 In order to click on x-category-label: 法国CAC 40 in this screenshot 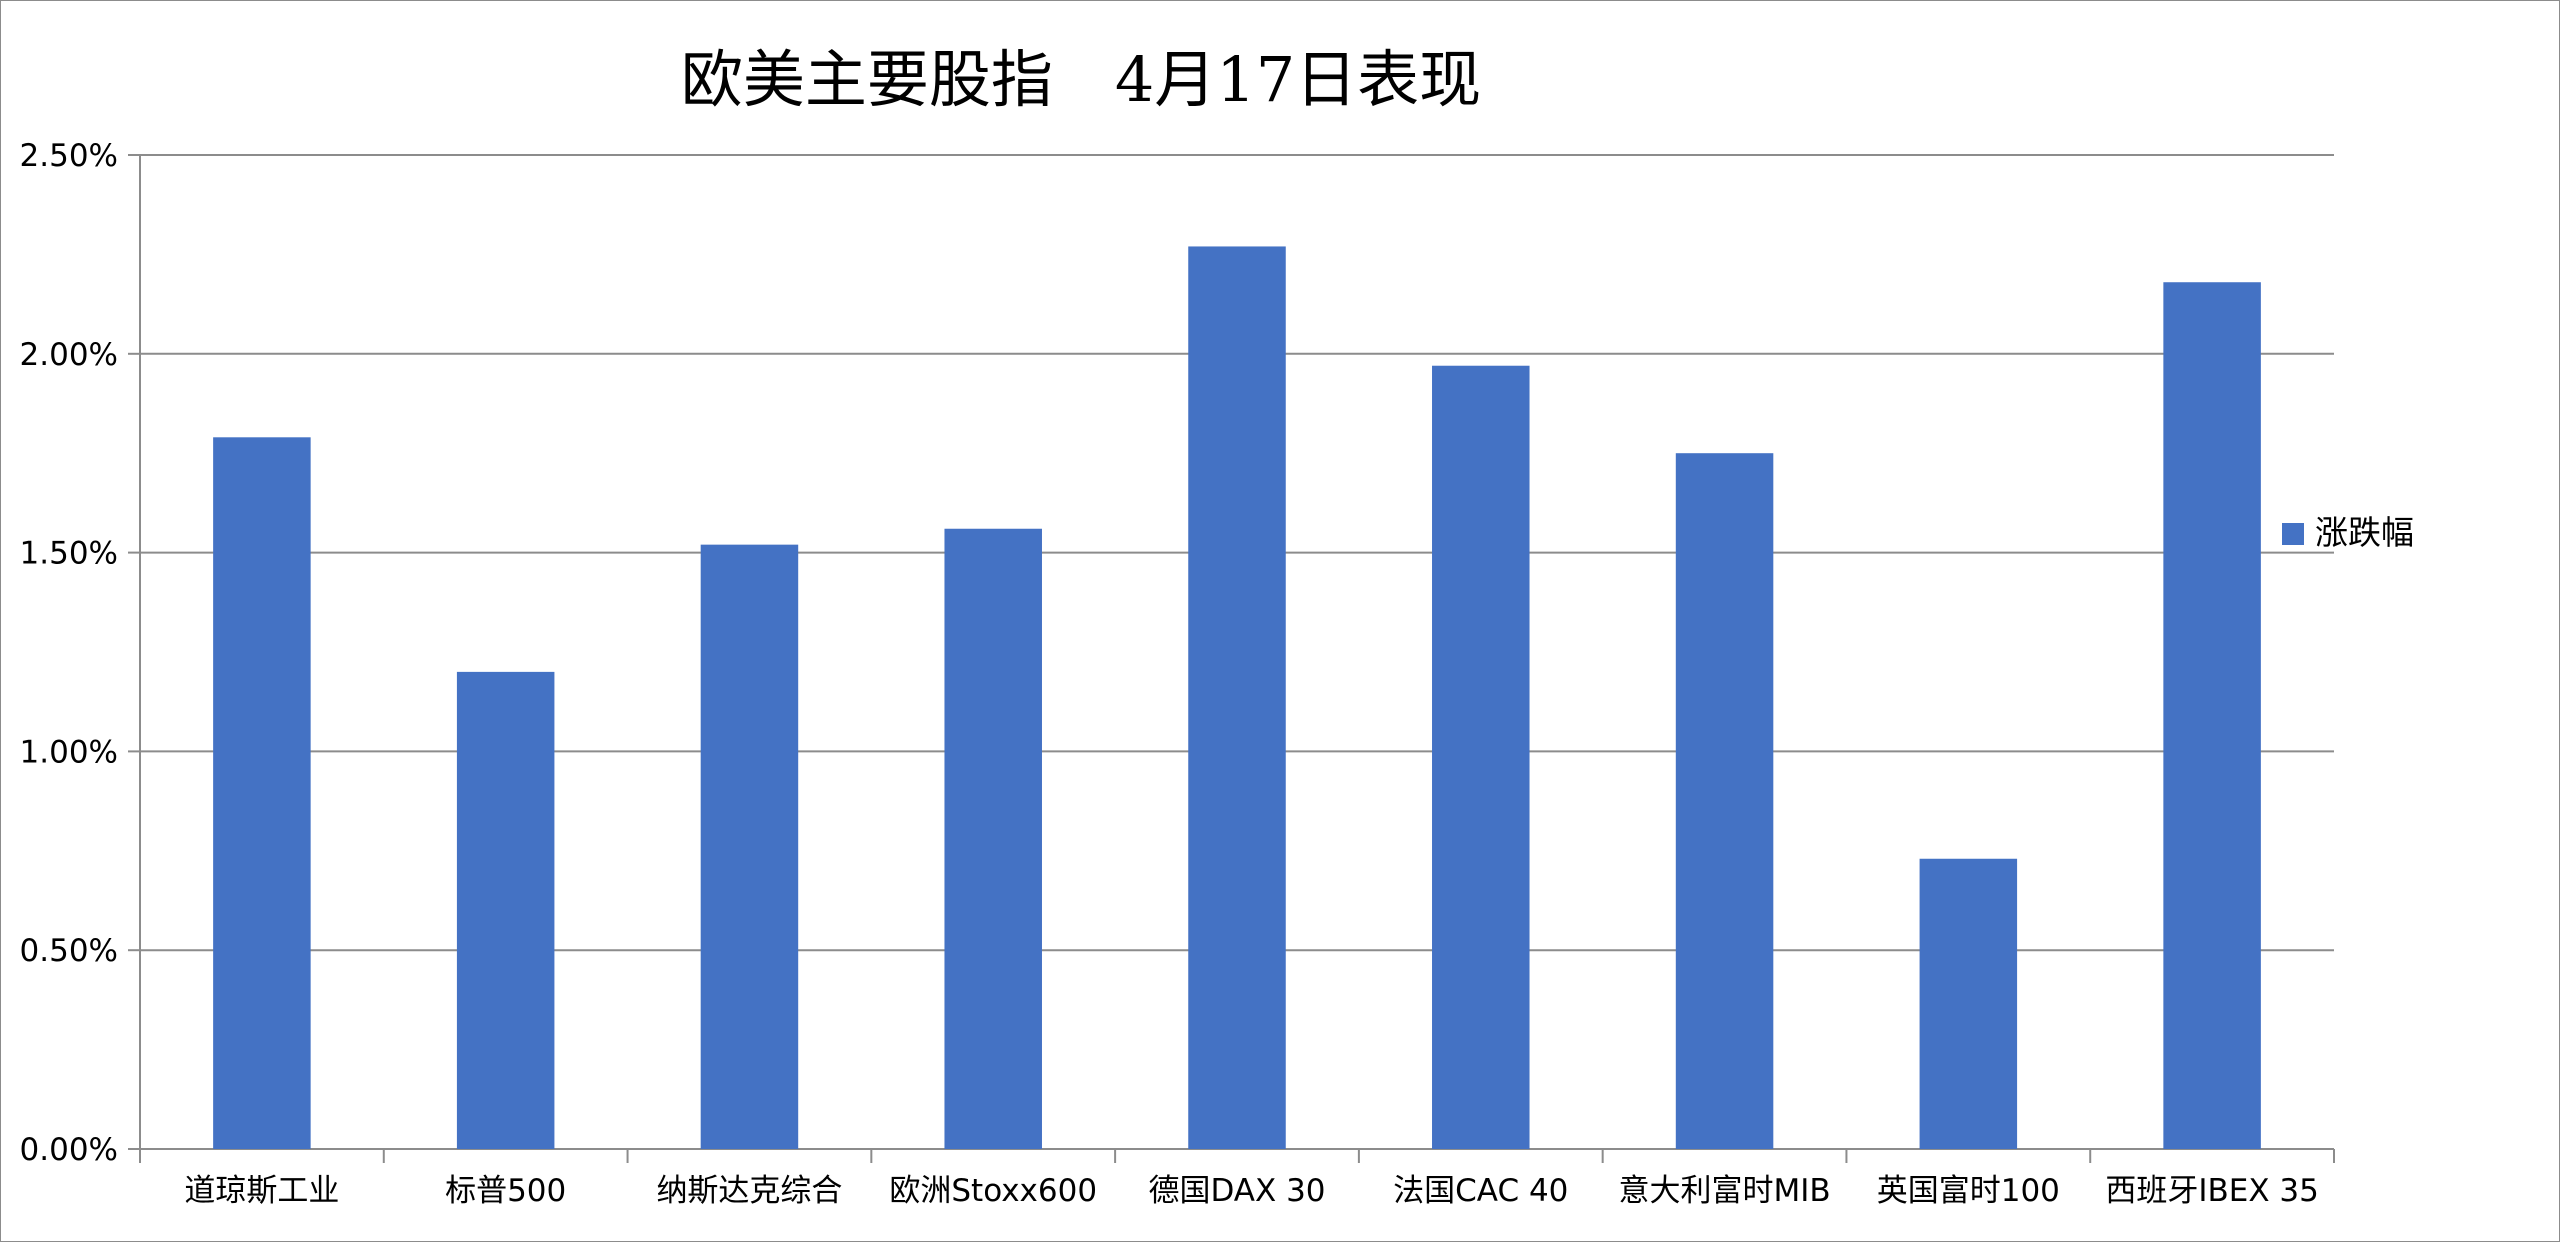, I will do `click(1480, 1191)`.